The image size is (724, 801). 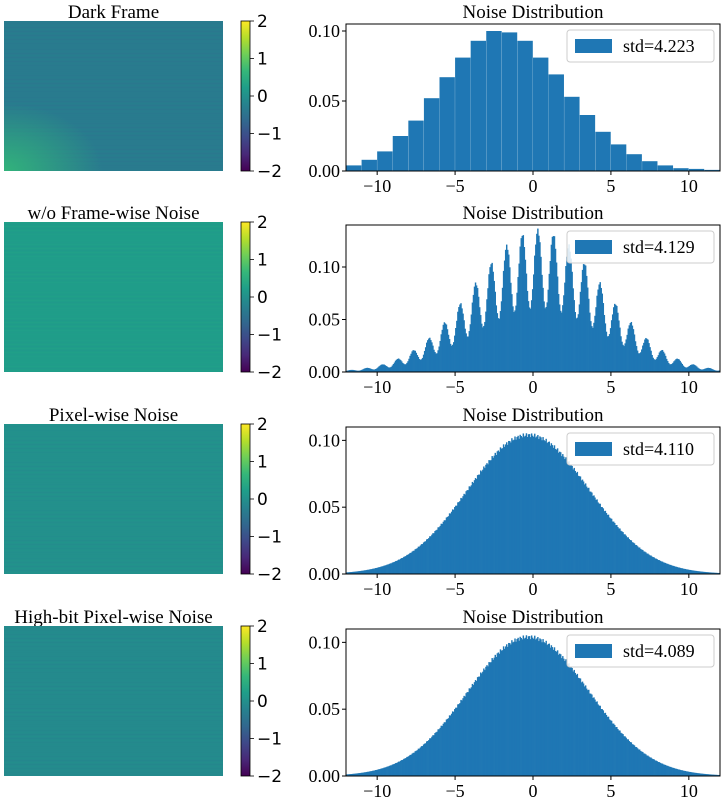 What do you see at coordinates (261, 97) in the screenshot?
I see `colorbar: 2 1 0 −1 −2` at bounding box center [261, 97].